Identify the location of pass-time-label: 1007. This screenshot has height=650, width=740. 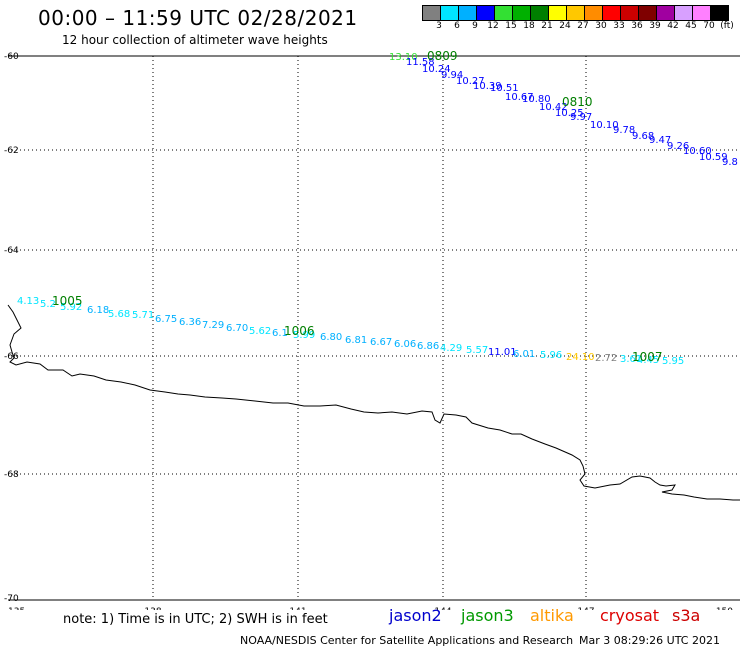
(647, 357).